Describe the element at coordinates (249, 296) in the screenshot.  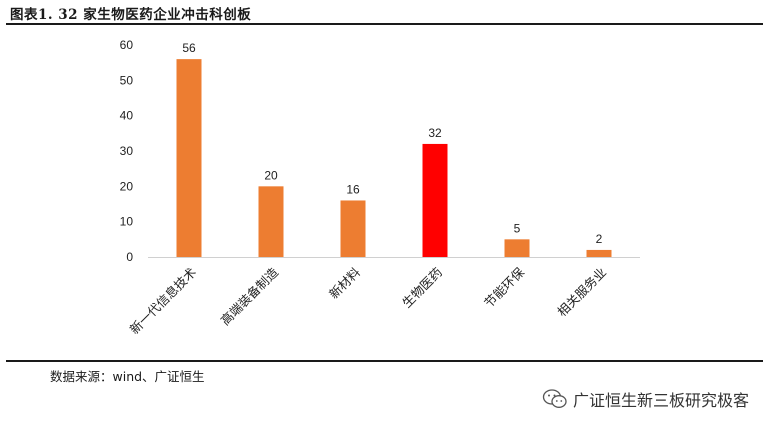
I see `x-tick-label: 高端装备制造` at that location.